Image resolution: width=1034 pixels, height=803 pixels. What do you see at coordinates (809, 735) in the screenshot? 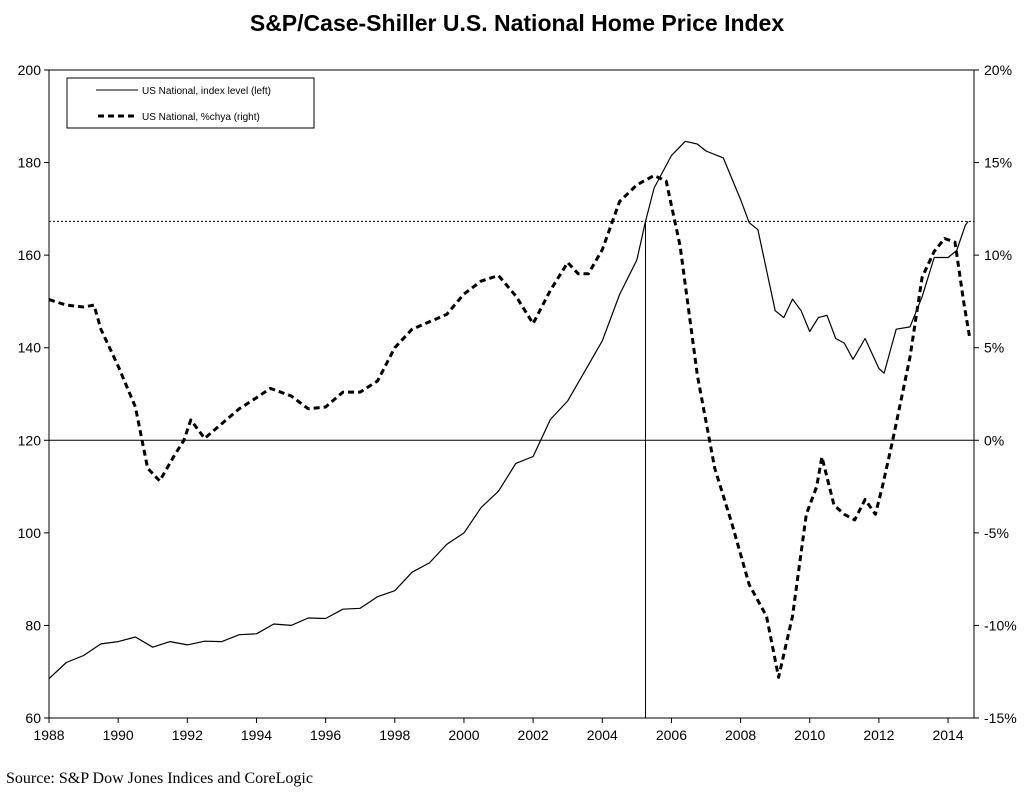
I see `x-tick-label: 2010` at bounding box center [809, 735].